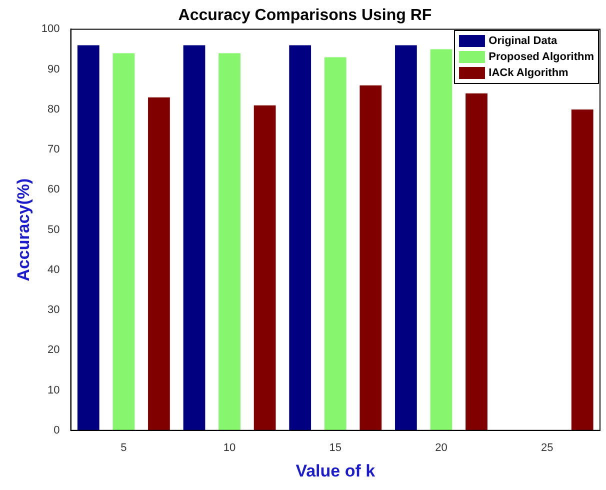  What do you see at coordinates (54, 390) in the screenshot?
I see `y-tick-label: 10` at bounding box center [54, 390].